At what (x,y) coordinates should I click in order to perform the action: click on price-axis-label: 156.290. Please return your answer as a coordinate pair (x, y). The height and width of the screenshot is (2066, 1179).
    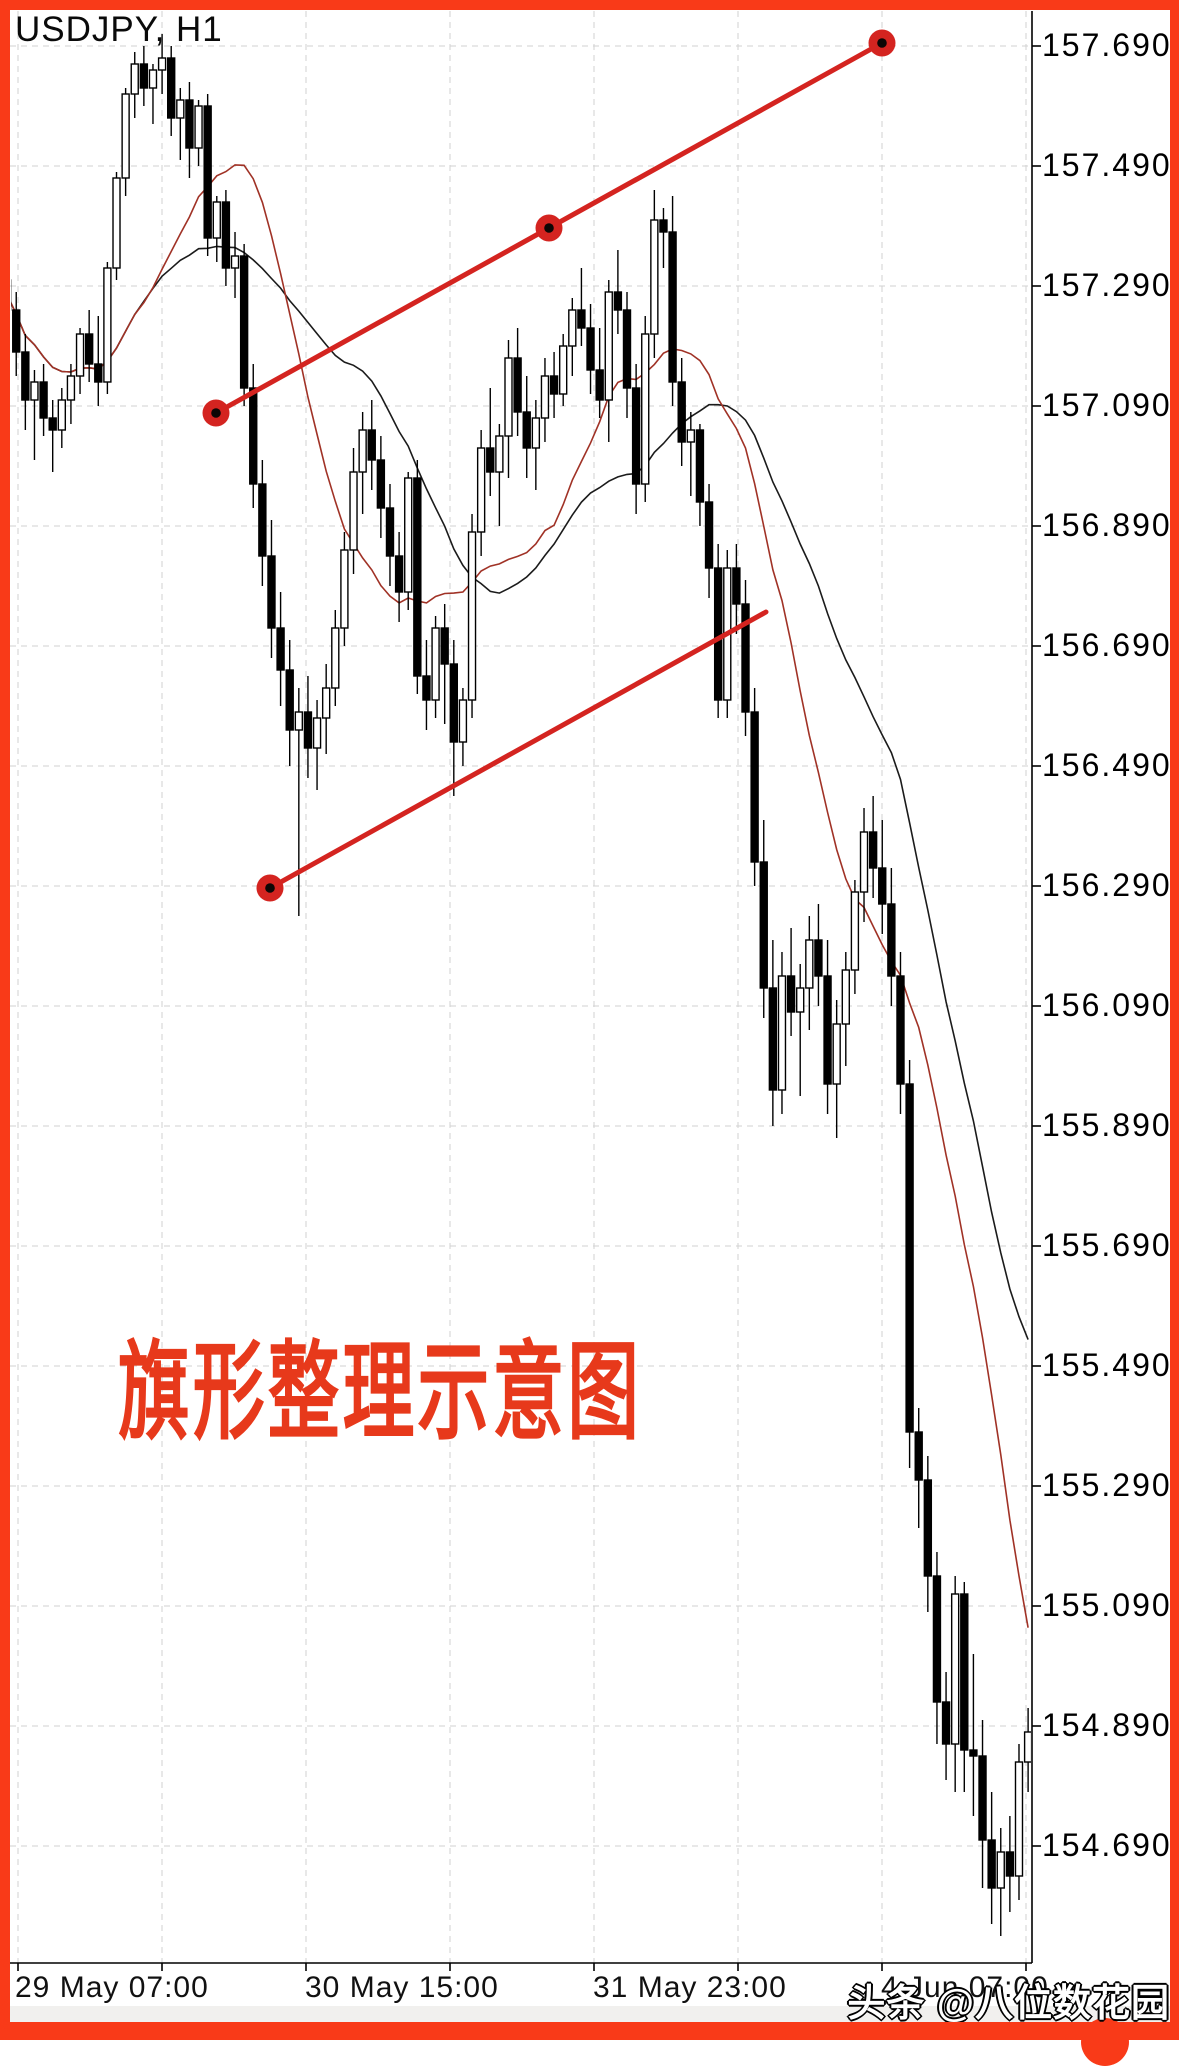
    Looking at the image, I should click on (1107, 885).